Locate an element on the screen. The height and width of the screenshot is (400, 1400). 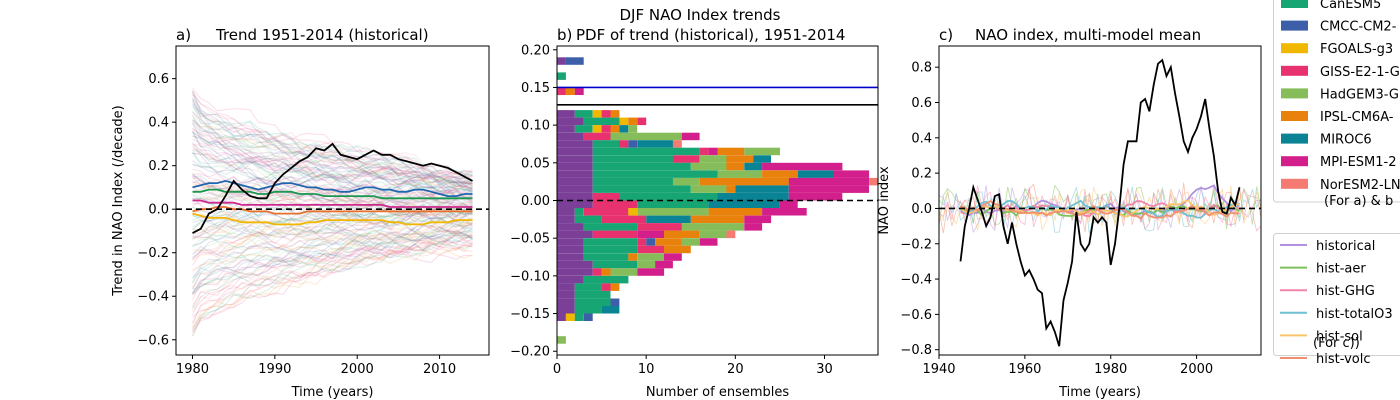
legend-label: hist-aer is located at coordinates (1341, 269).